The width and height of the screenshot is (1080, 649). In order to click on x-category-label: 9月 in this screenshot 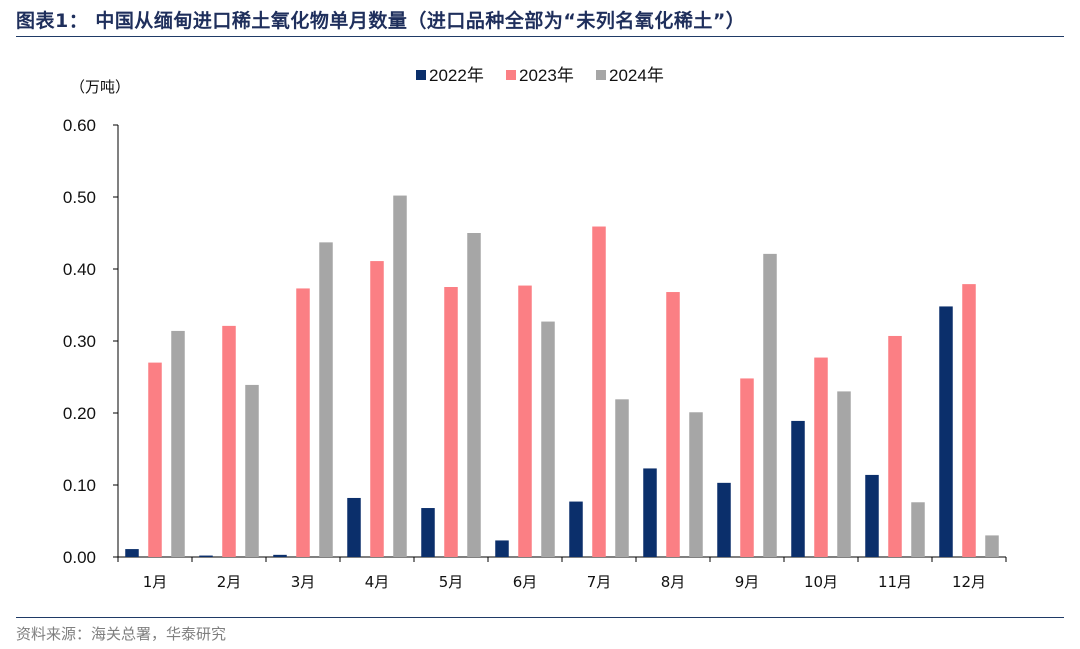, I will do `click(747, 582)`.